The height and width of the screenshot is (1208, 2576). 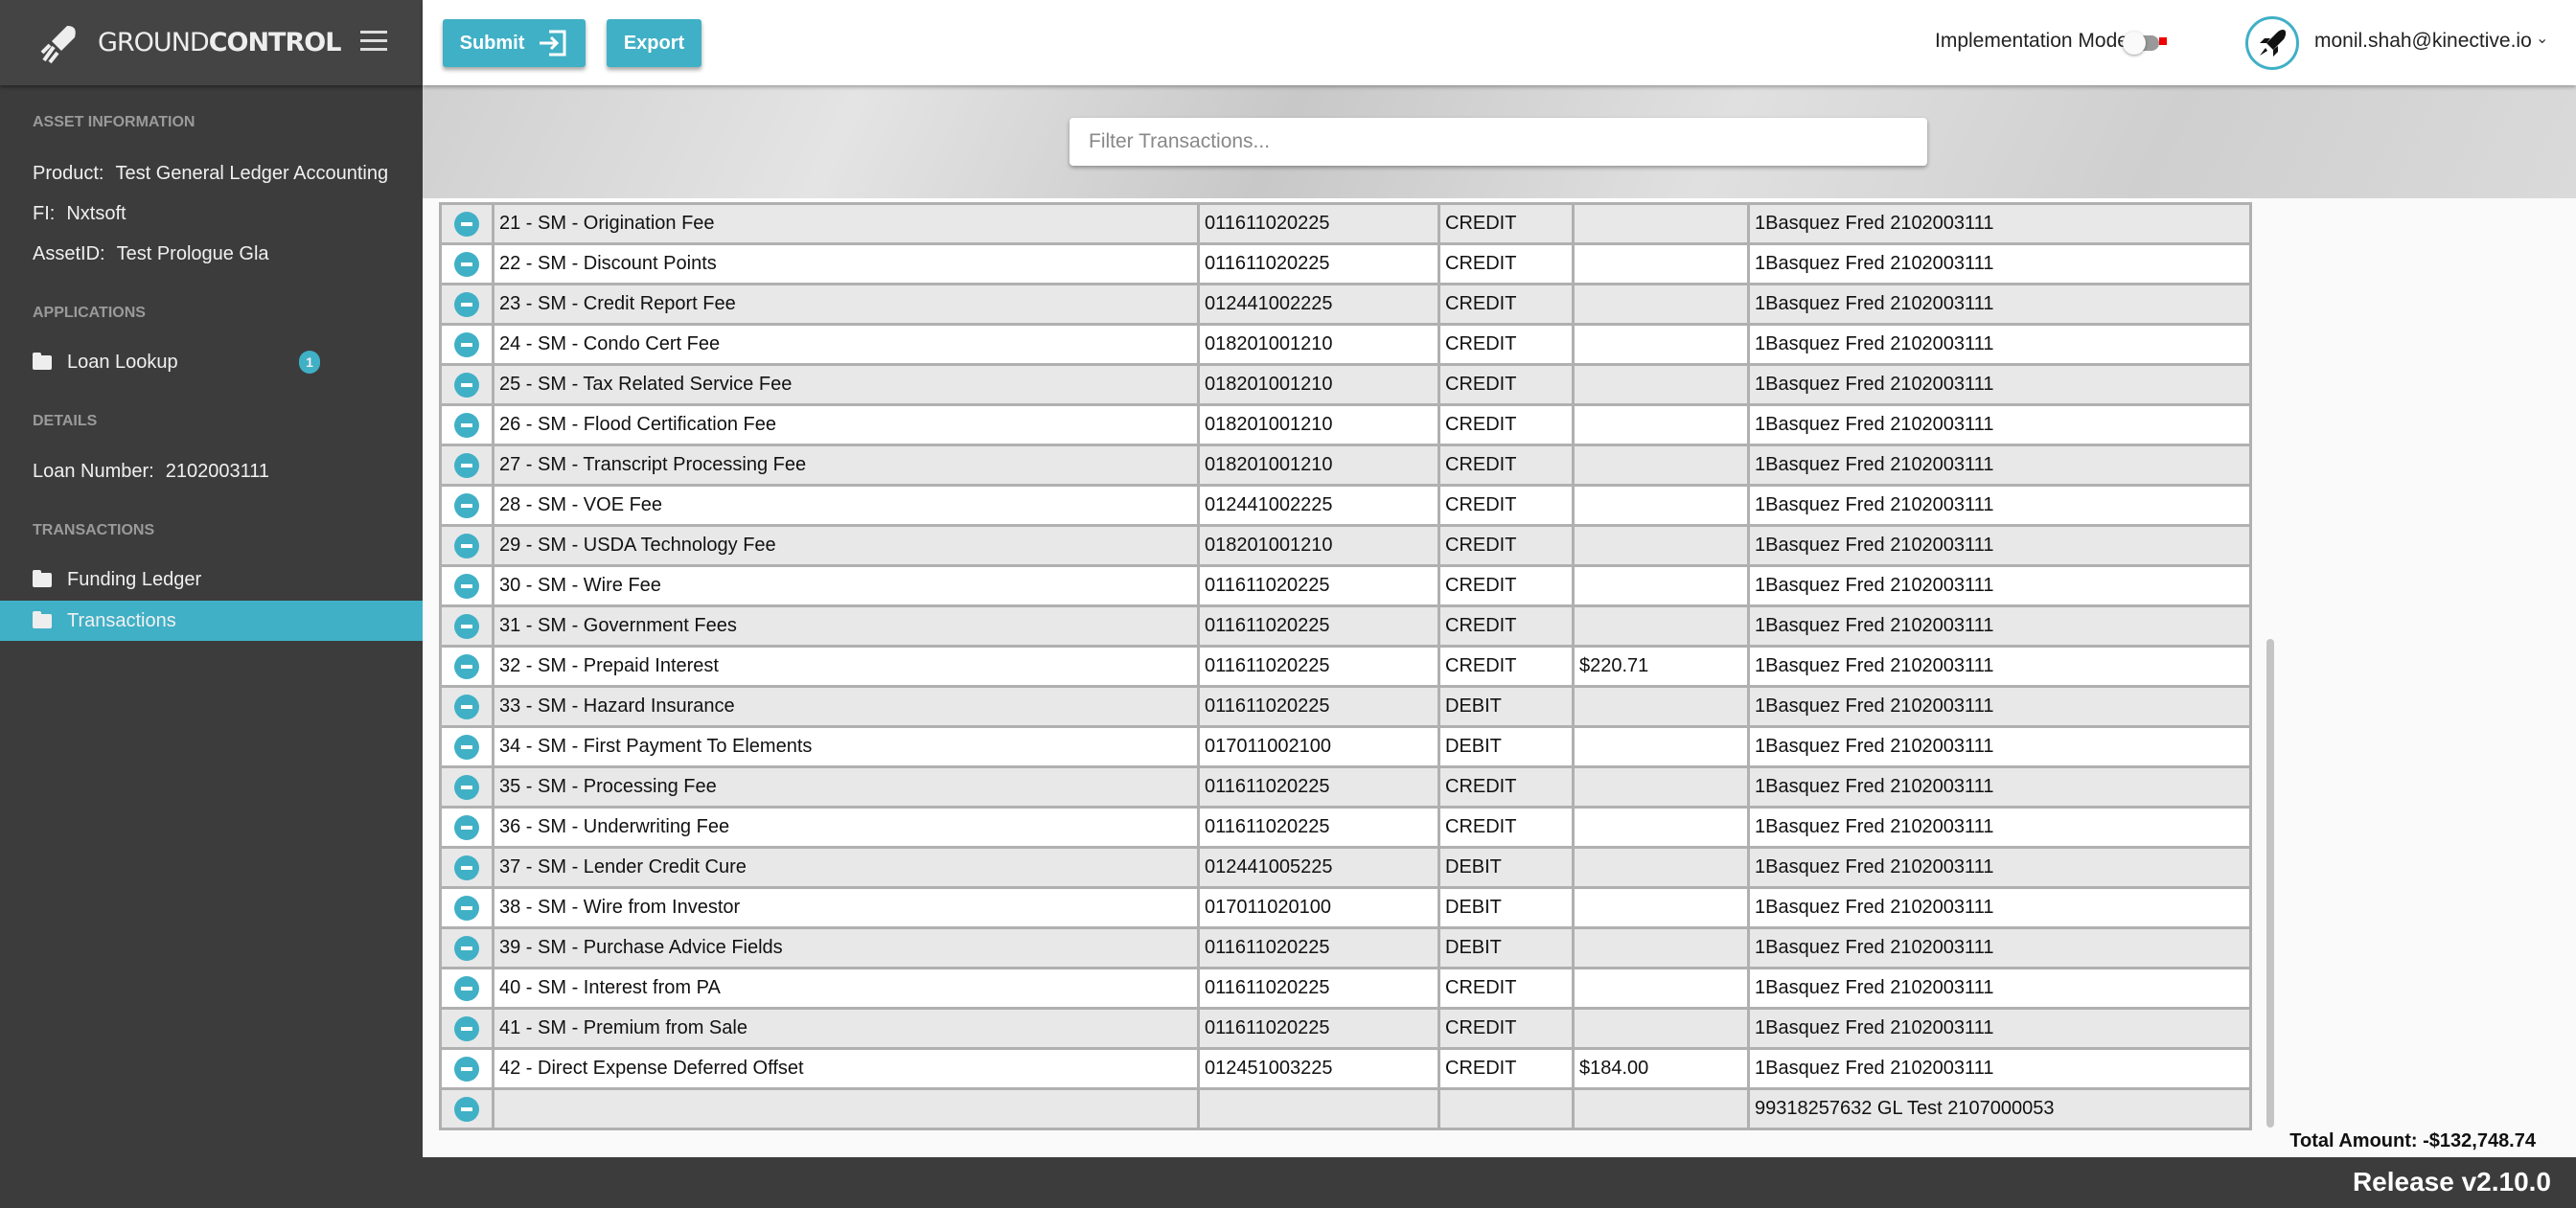 What do you see at coordinates (2270, 884) in the screenshot?
I see `scrollbar` at bounding box center [2270, 884].